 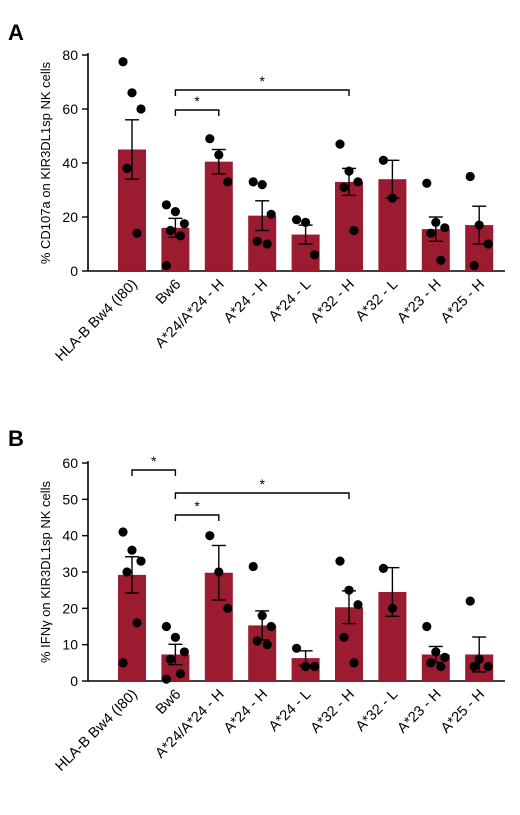 I want to click on x-tick-label: Bw6, so click(x=168, y=292).